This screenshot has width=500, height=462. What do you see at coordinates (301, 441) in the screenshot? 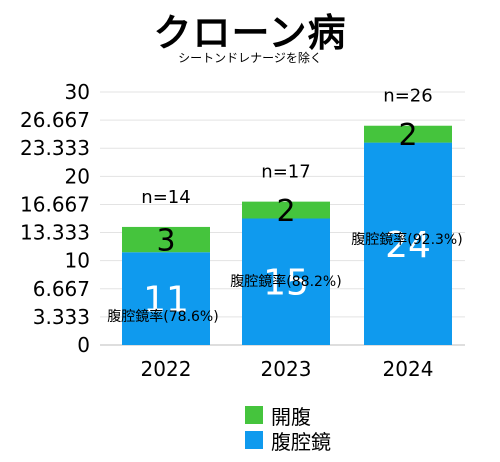
I see `legend-label-laparoscopic: 腹腔鏡` at bounding box center [301, 441].